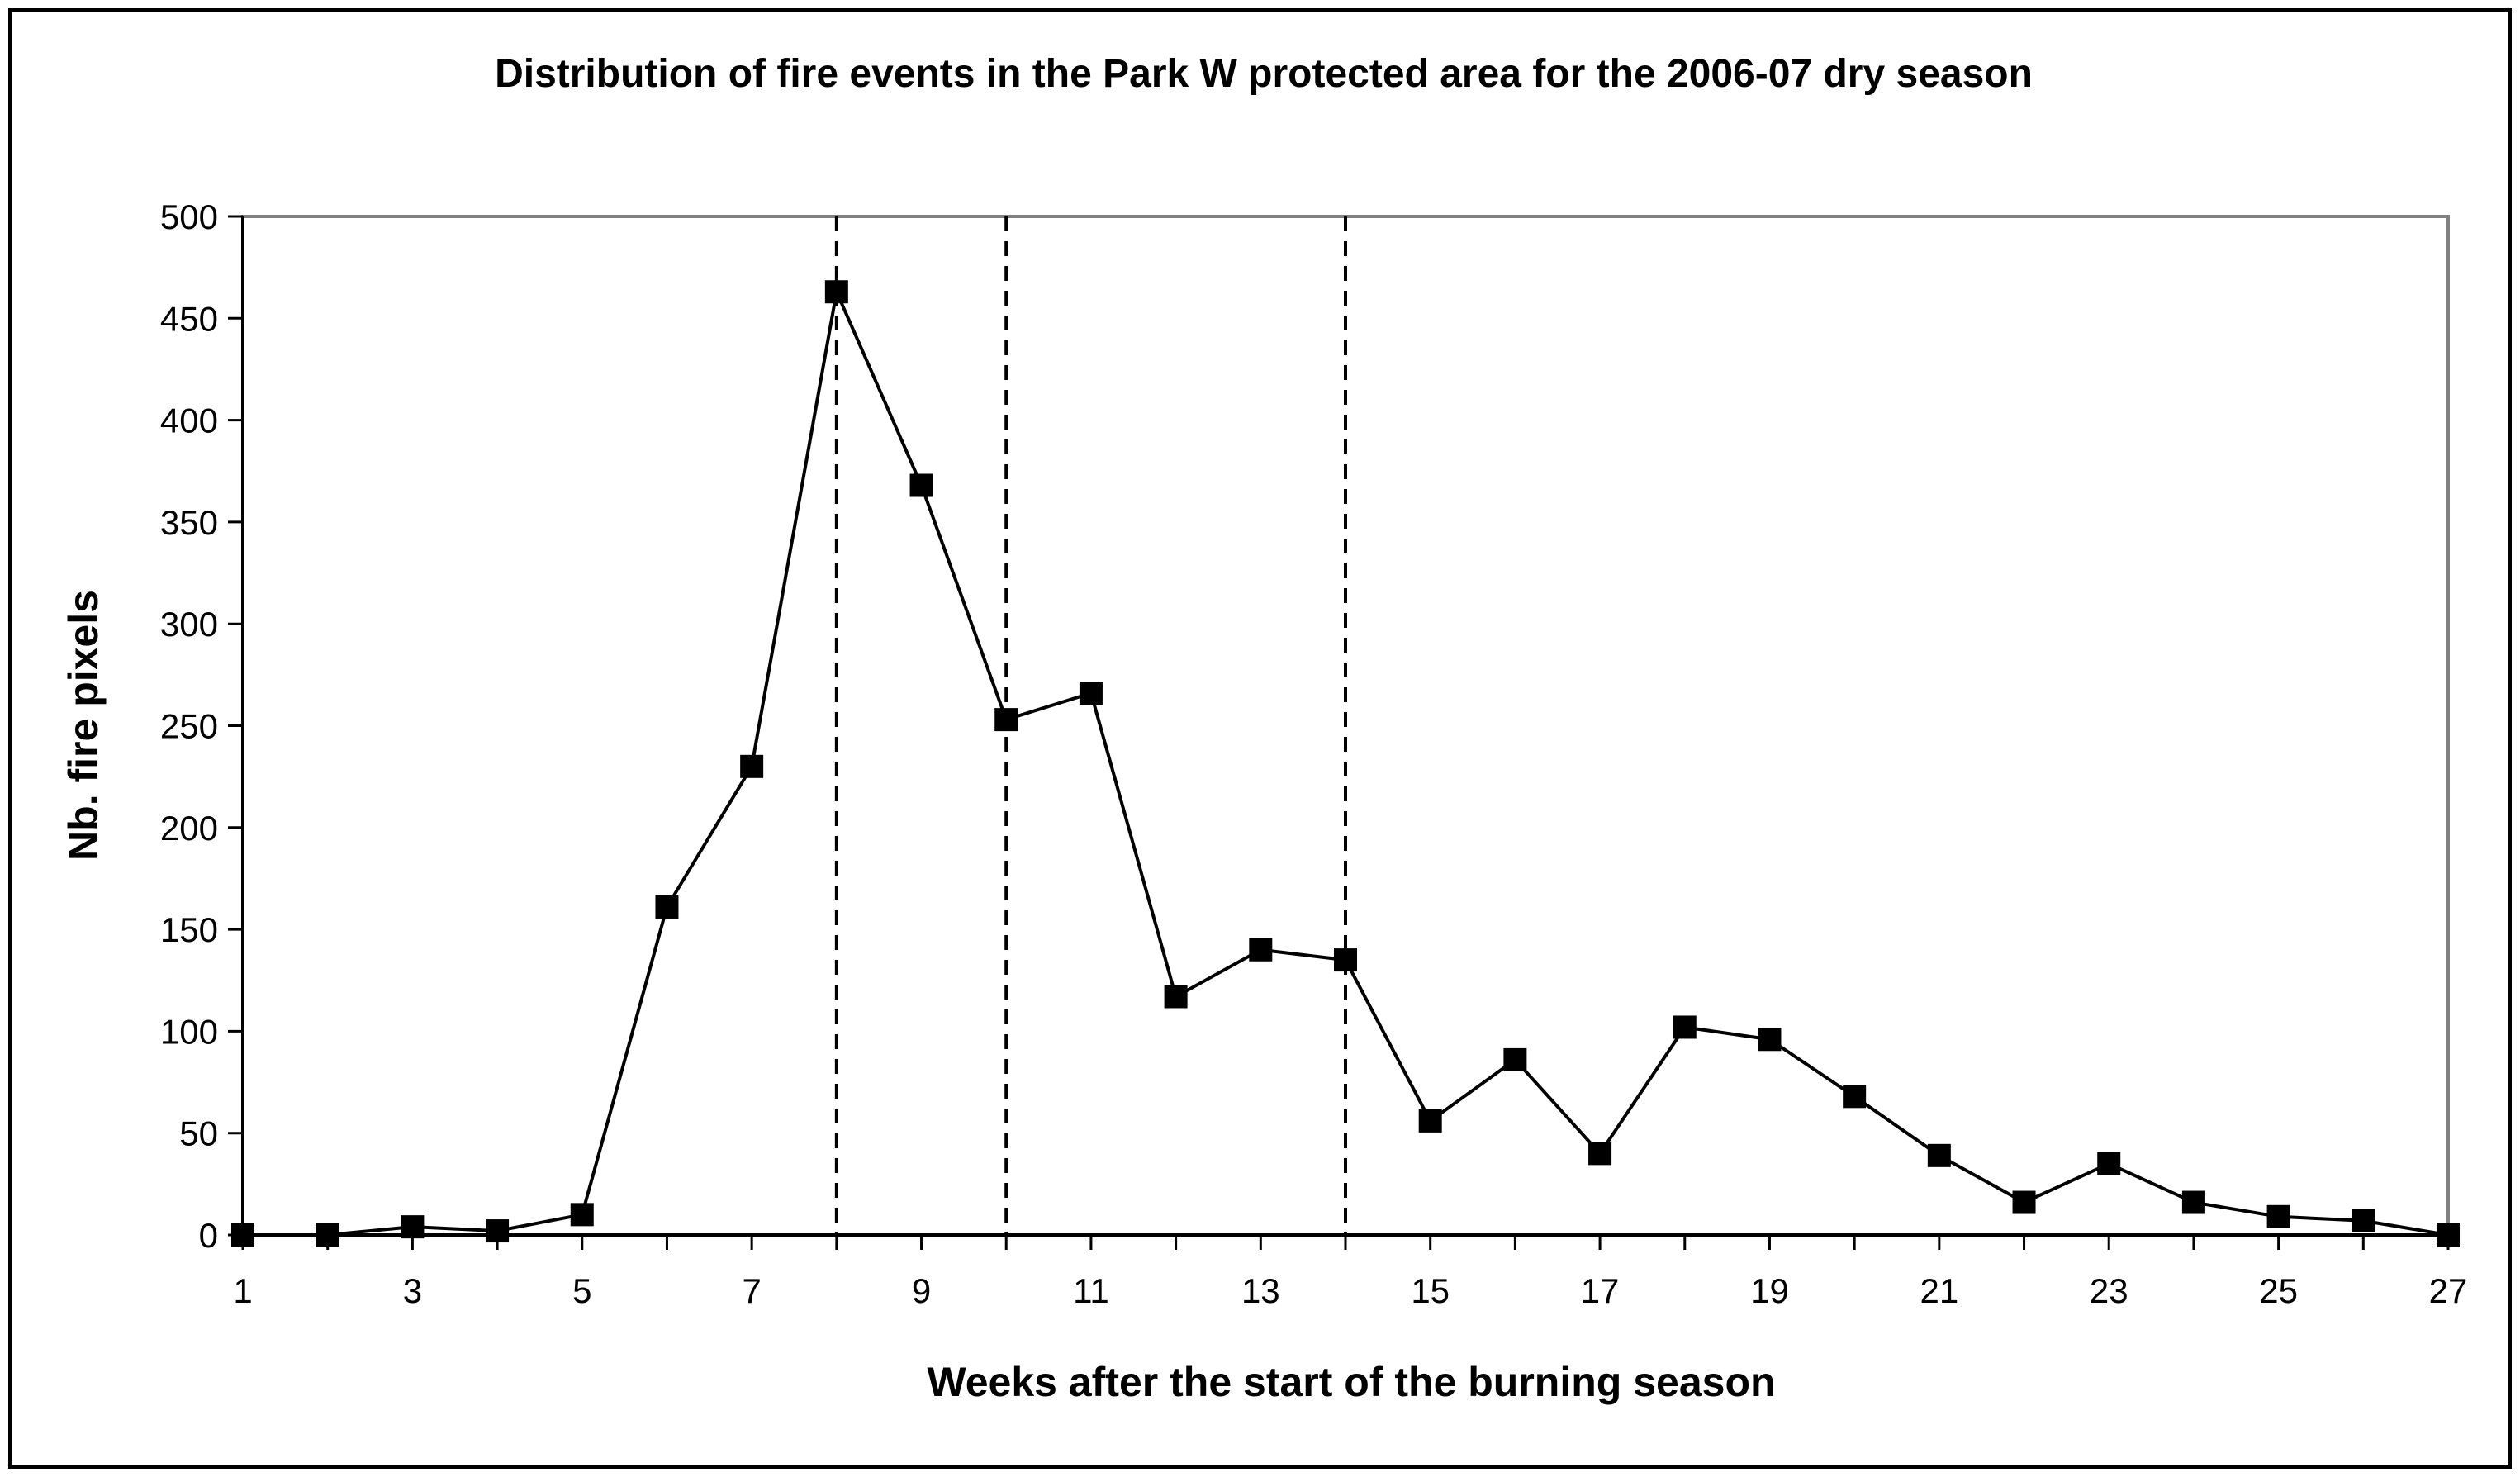 Image resolution: width=2520 pixels, height=1477 pixels. Describe the element at coordinates (83, 725) in the screenshot. I see `y-axis-label: Nb. fire pixels` at that location.